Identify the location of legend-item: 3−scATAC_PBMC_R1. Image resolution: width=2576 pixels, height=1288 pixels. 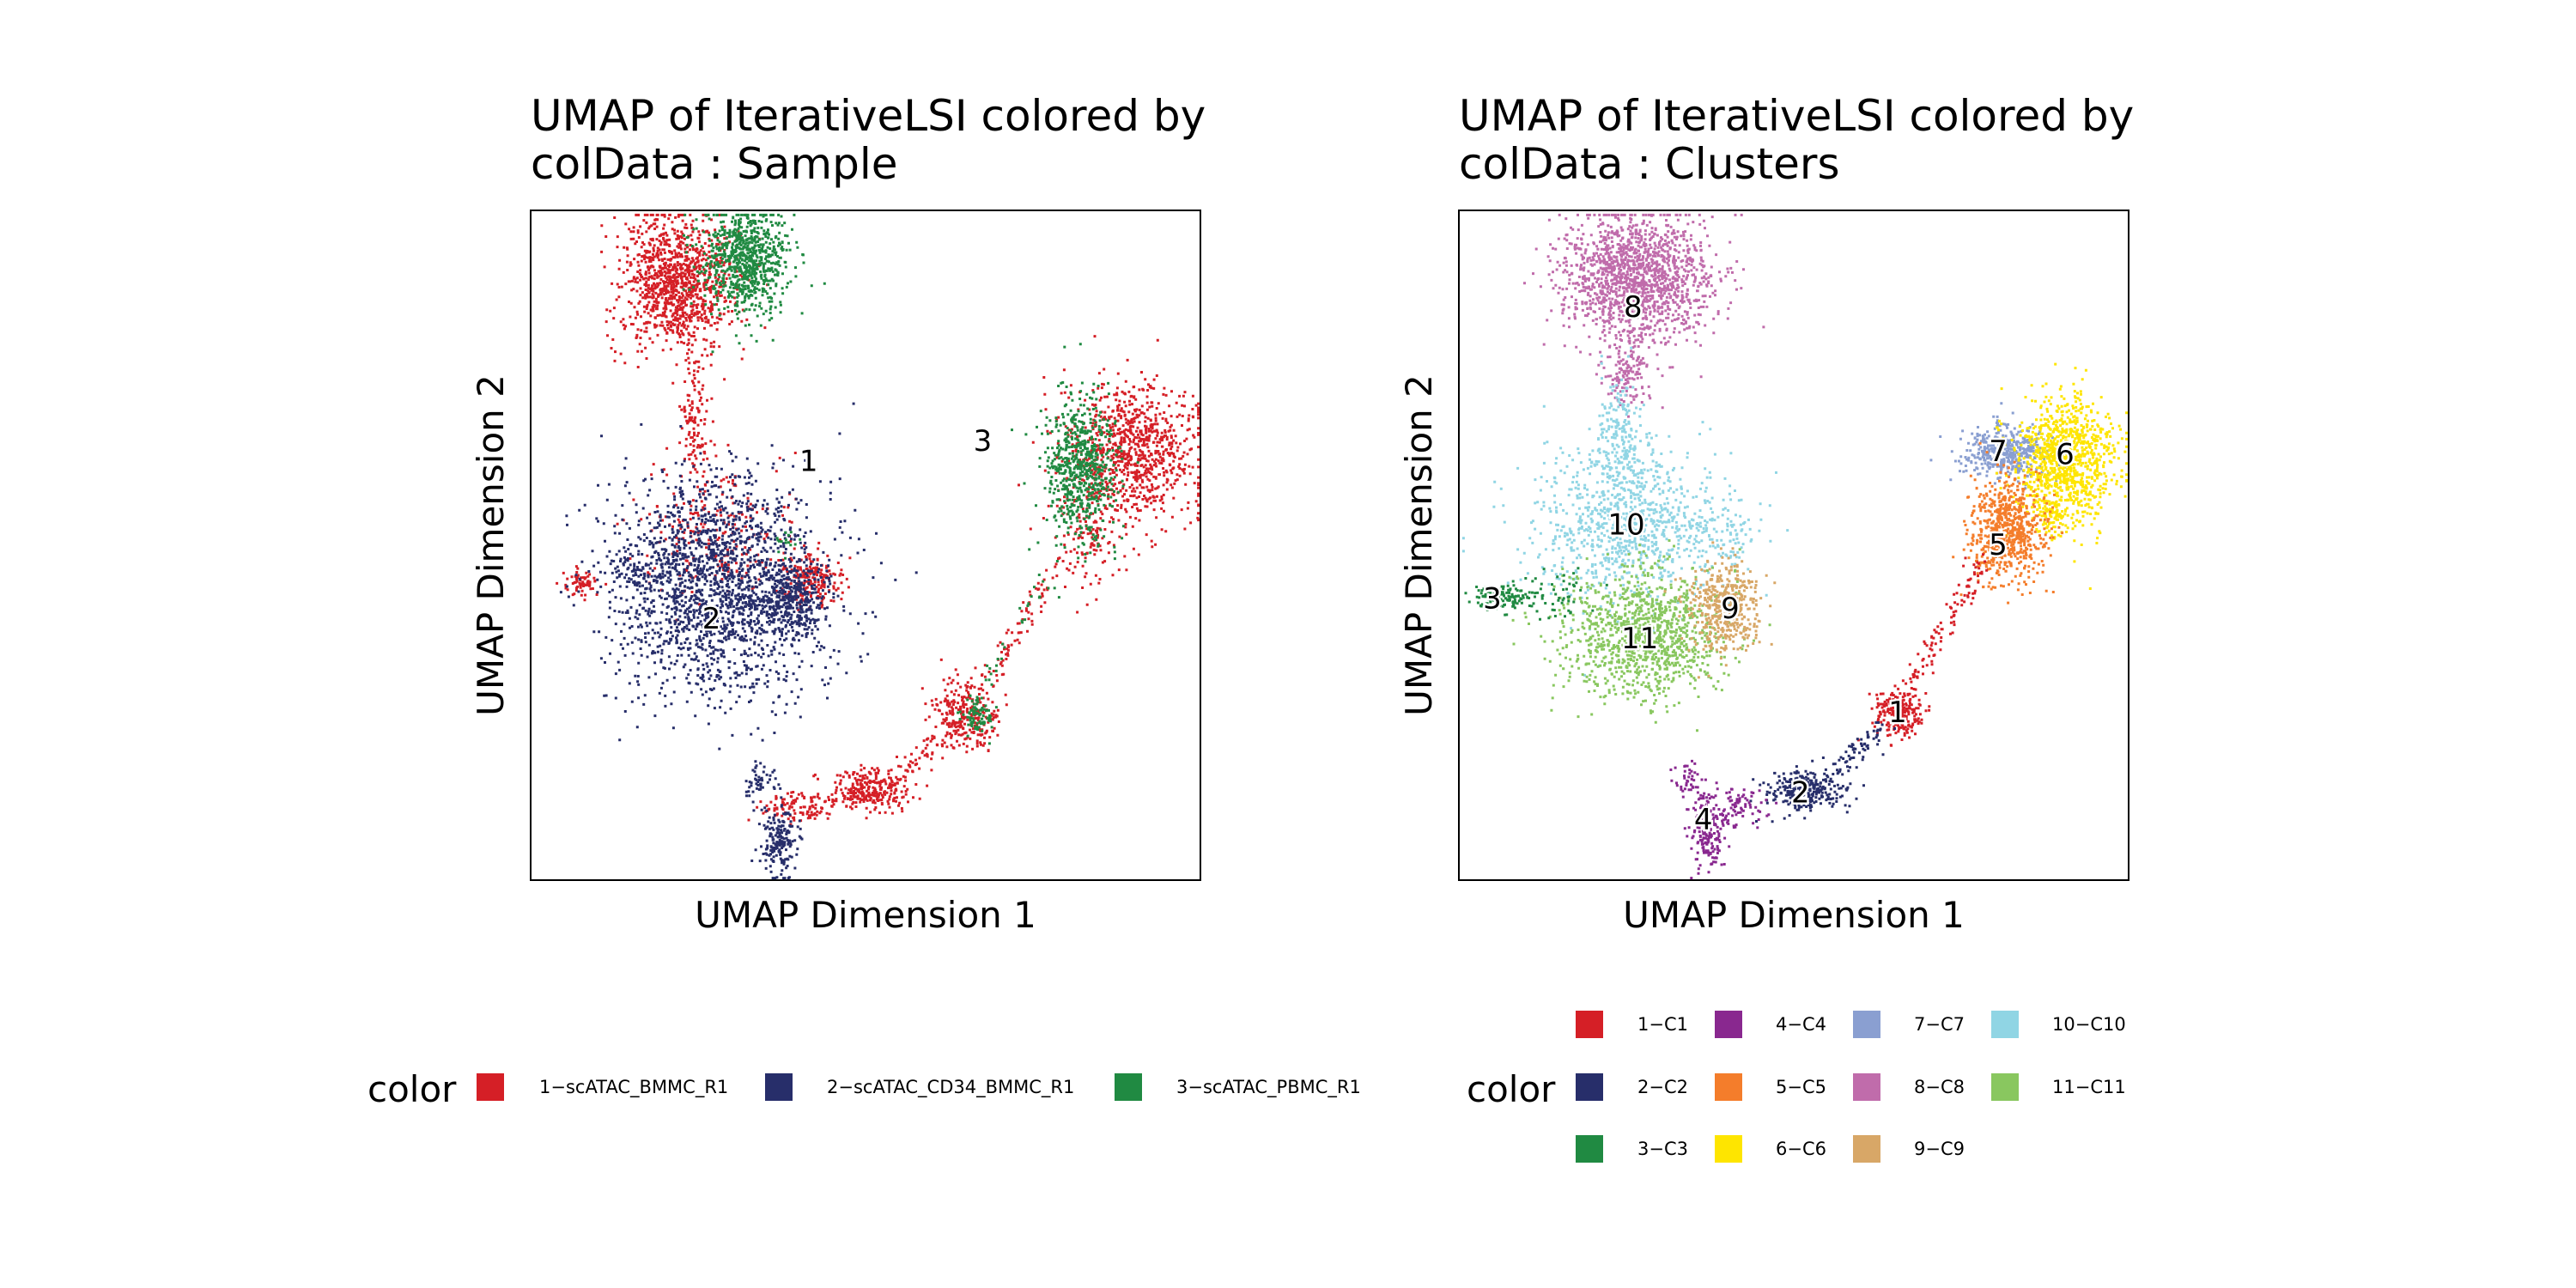
(1238, 1087).